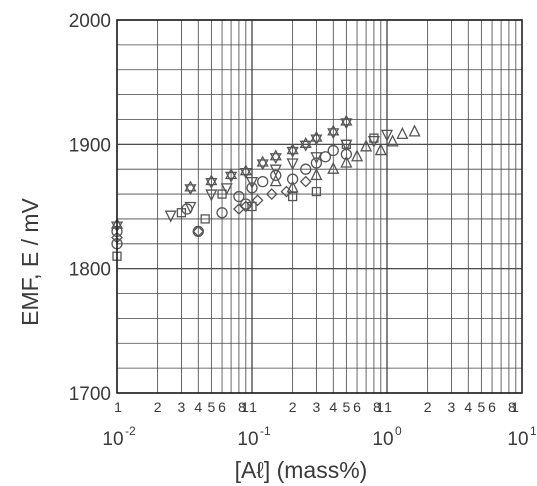  Describe the element at coordinates (130, 431) in the screenshot. I see `x-major-tick-exponent: -2` at that location.